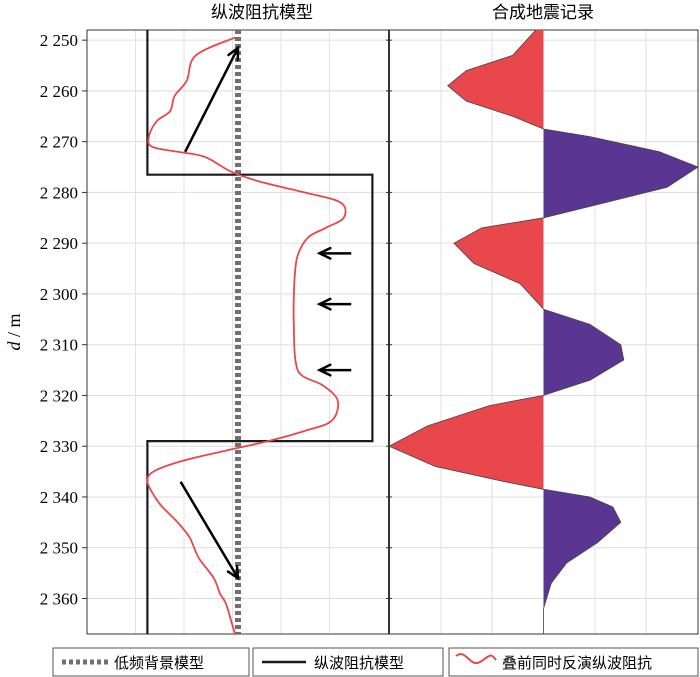 The width and height of the screenshot is (700, 677). I want to click on legend-label-background: 低频背景模型, so click(159, 663).